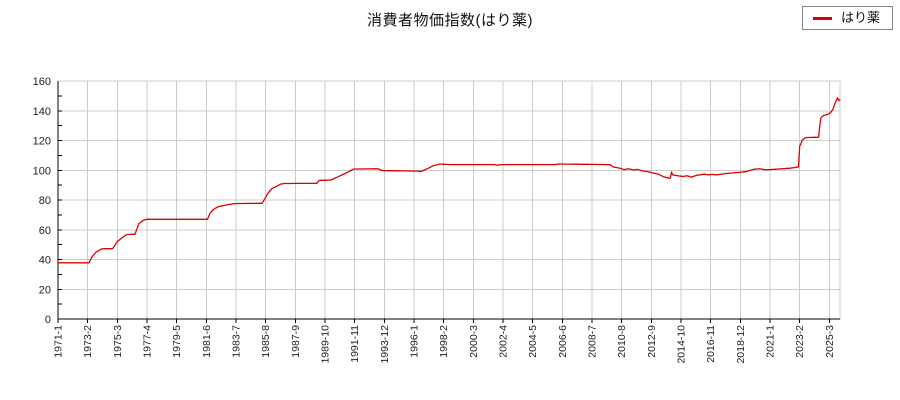  Describe the element at coordinates (622, 341) in the screenshot. I see `x-tick-label: 2010-8` at that location.